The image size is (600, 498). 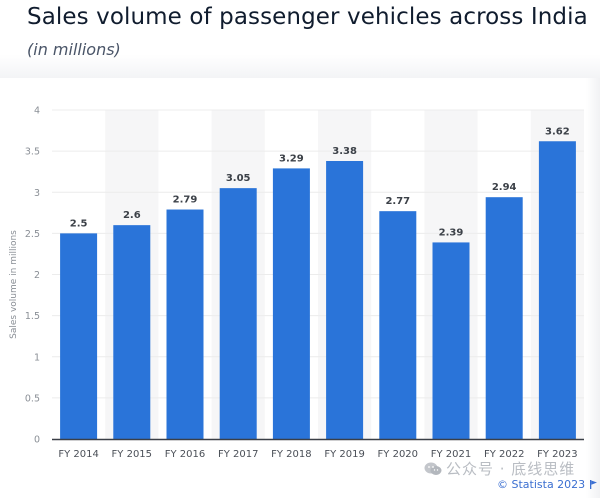 What do you see at coordinates (511, 469) in the screenshot?
I see `watermark-text: 公众号 · 底线思维` at bounding box center [511, 469].